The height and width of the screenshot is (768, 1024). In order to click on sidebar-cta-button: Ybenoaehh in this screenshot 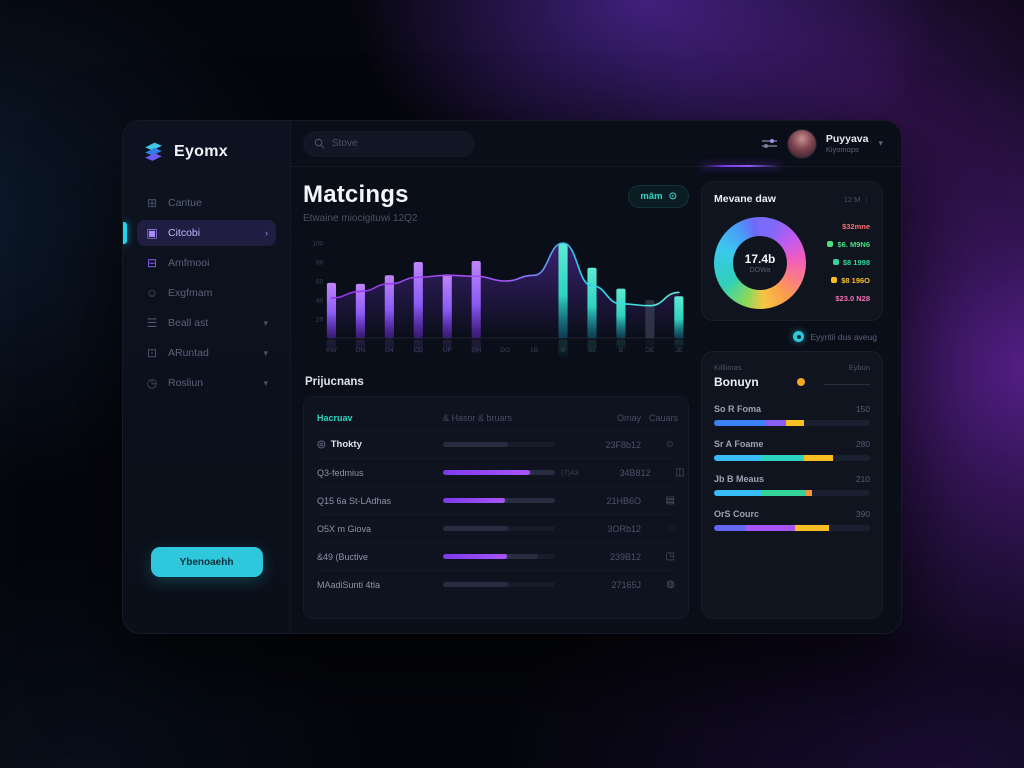, I will do `click(206, 562)`.